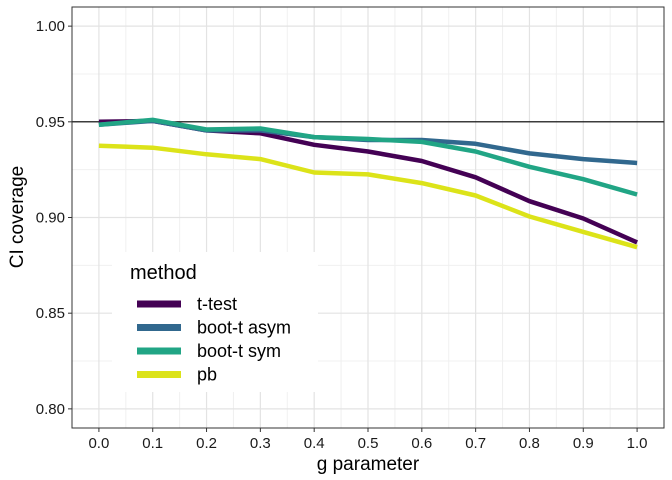  Describe the element at coordinates (239, 351) in the screenshot. I see `legend-label-boot-t-sym: boot-t sym` at that location.